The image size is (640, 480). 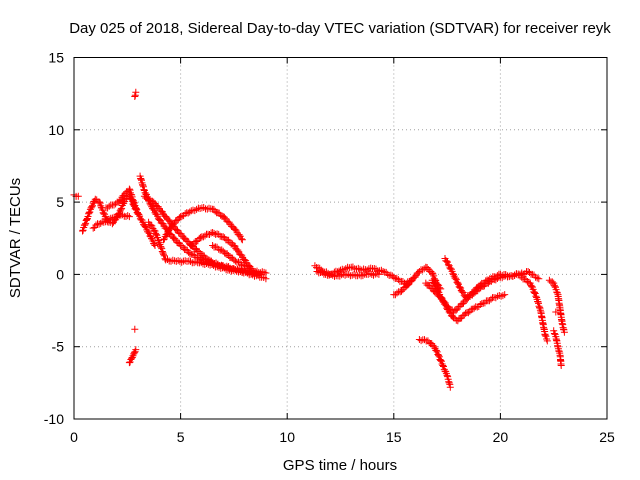 I want to click on y-tick-label: -10, so click(x=54, y=419).